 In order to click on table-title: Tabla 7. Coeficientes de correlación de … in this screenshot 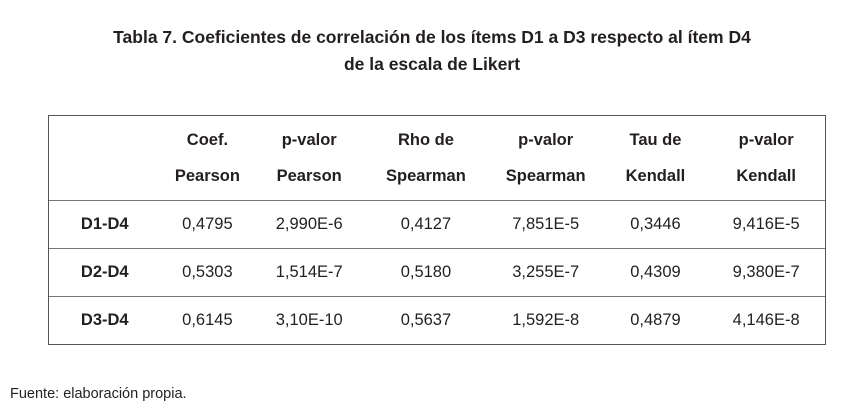, I will do `click(432, 51)`.